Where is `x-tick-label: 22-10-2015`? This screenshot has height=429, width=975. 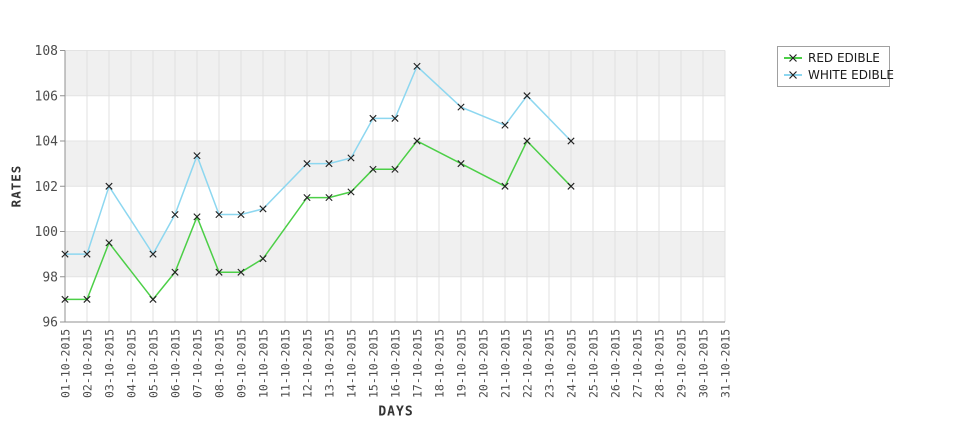 x-tick-label: 22-10-2015 is located at coordinates (528, 363).